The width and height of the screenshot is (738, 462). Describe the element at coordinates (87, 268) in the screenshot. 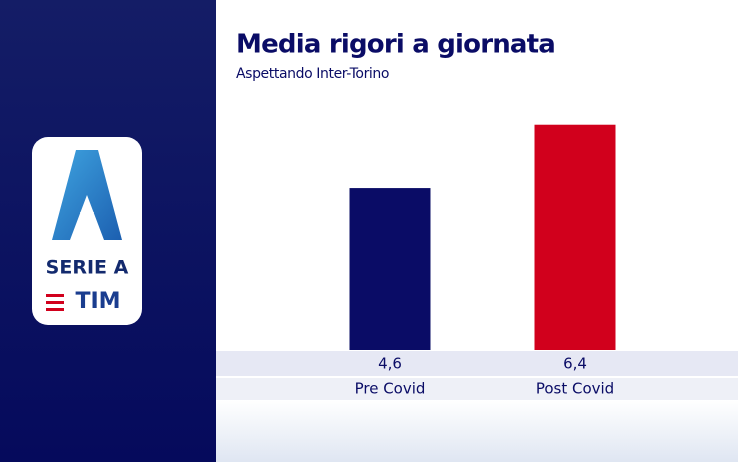

I see `logo-name: SERIE A` at that location.